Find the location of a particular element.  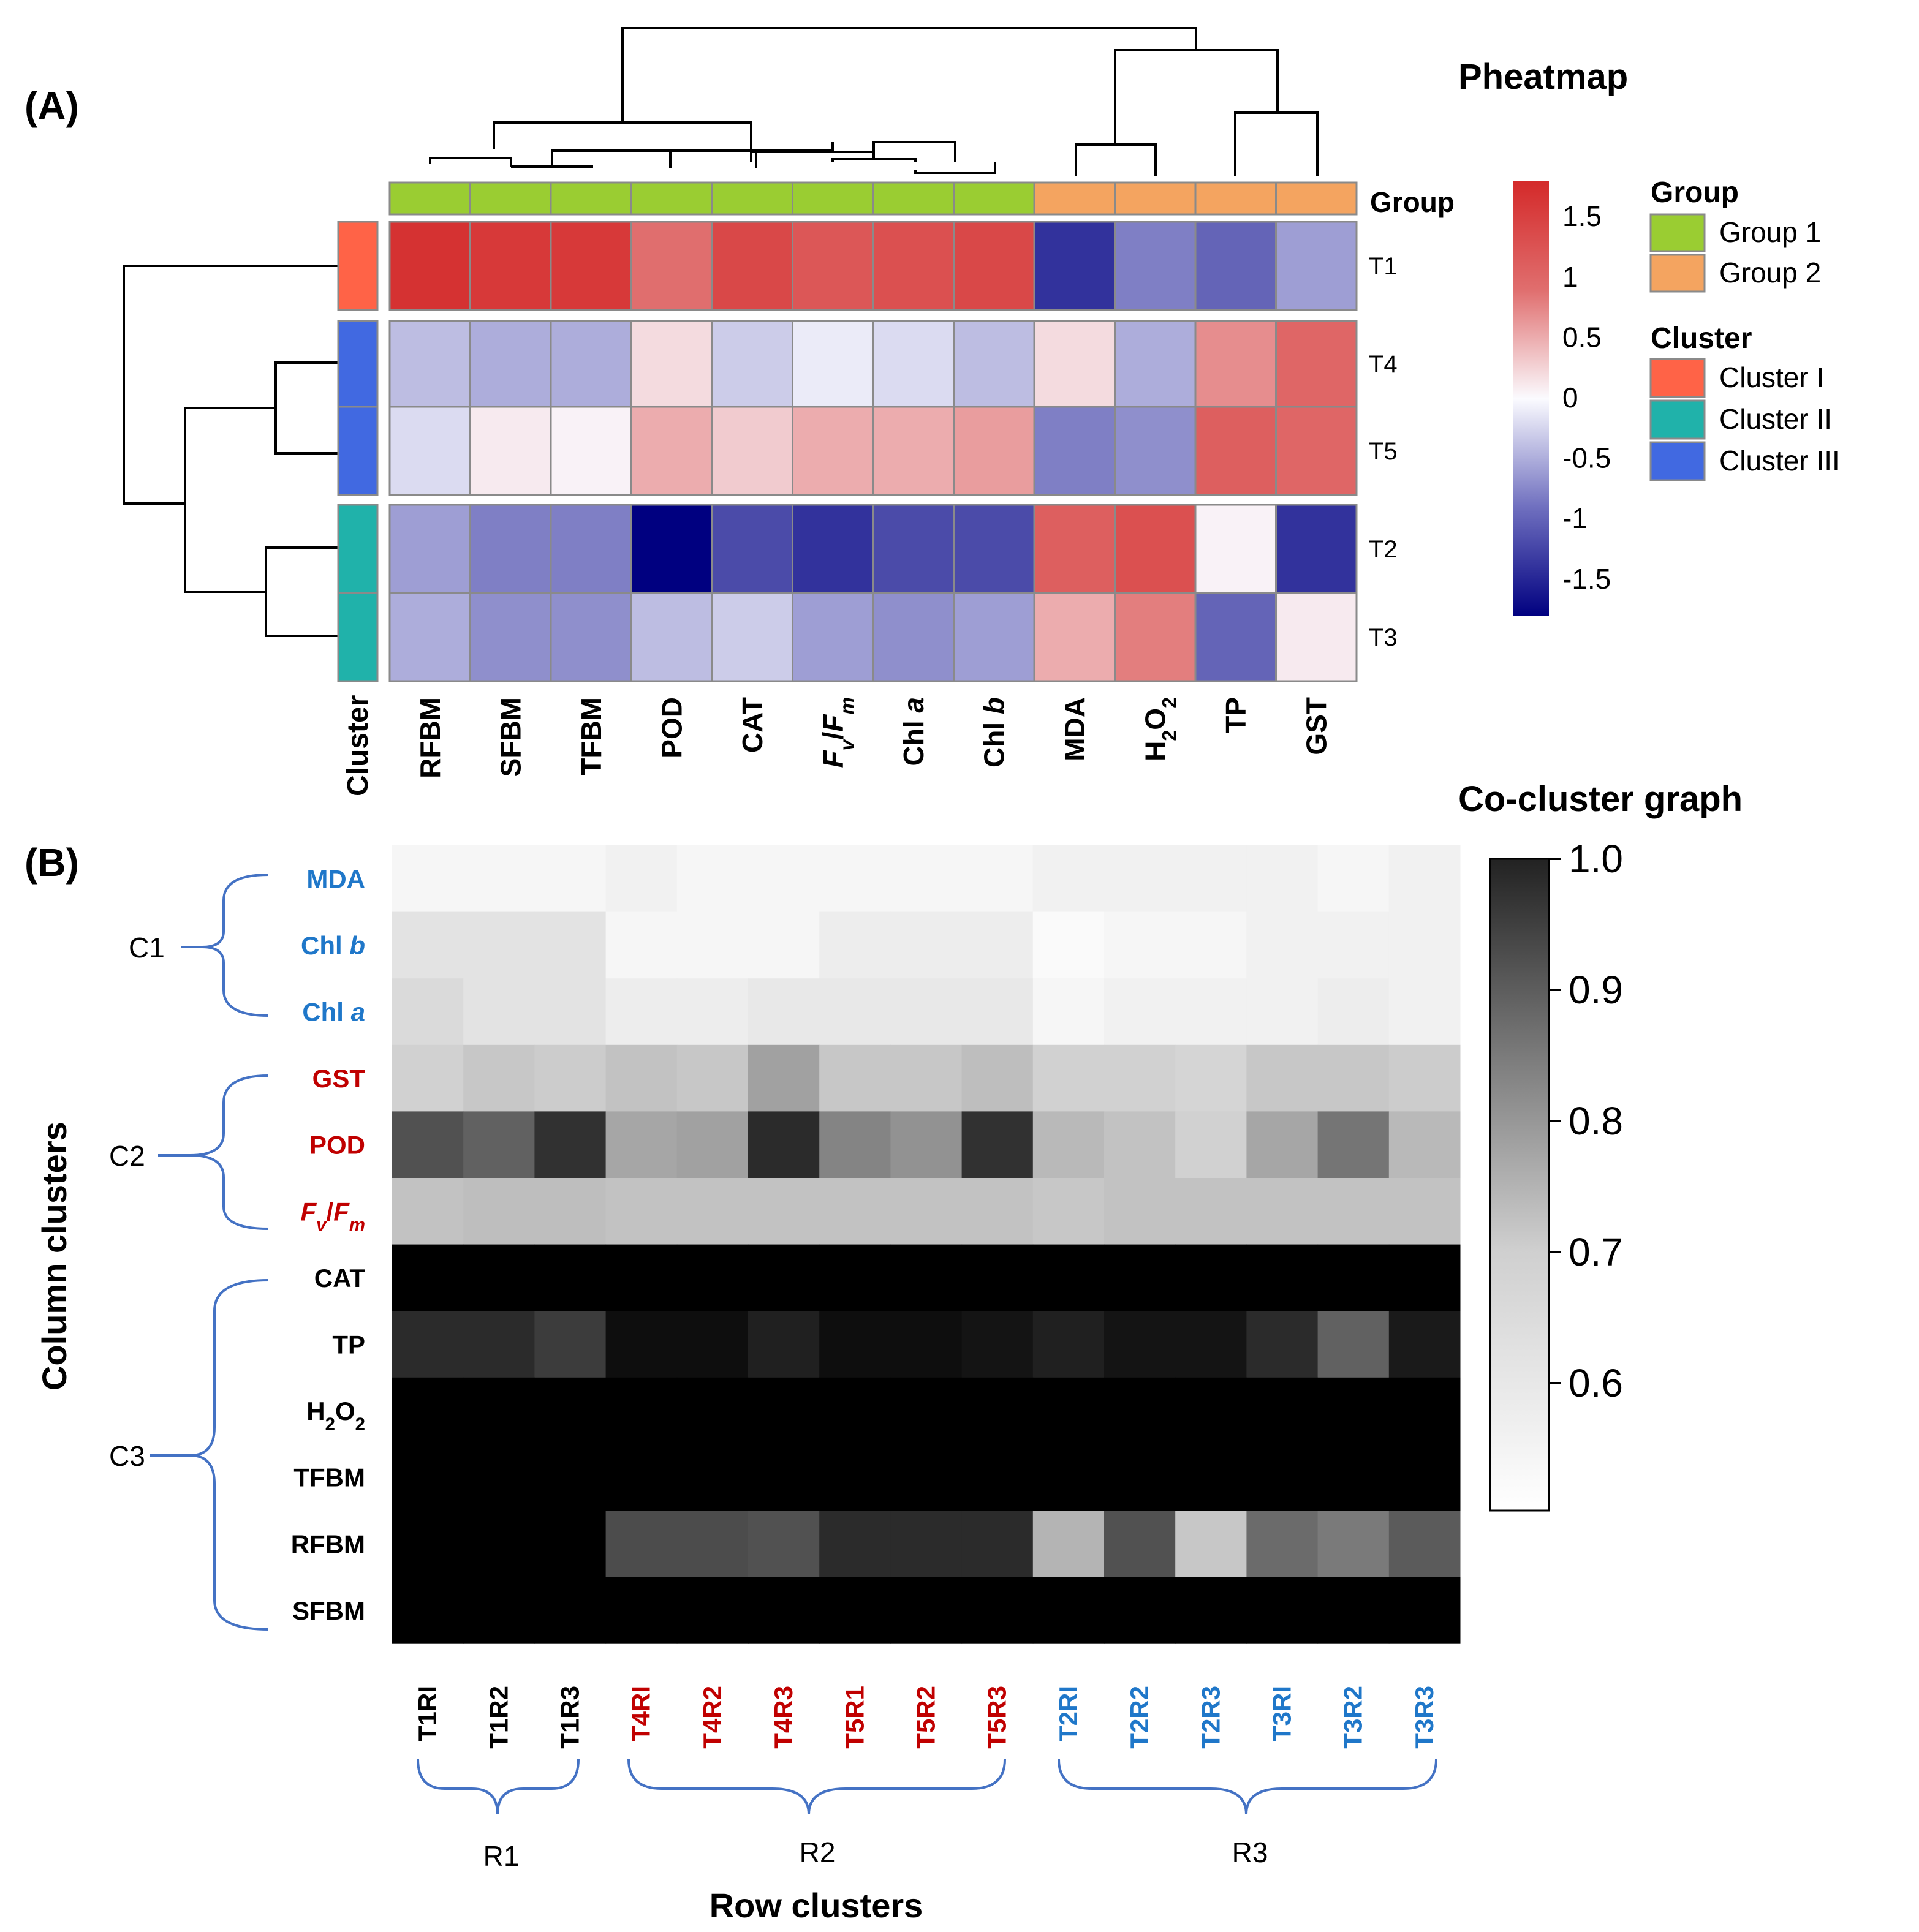

colorbar-tick-0-5: 0.5 is located at coordinates (1582, 337).